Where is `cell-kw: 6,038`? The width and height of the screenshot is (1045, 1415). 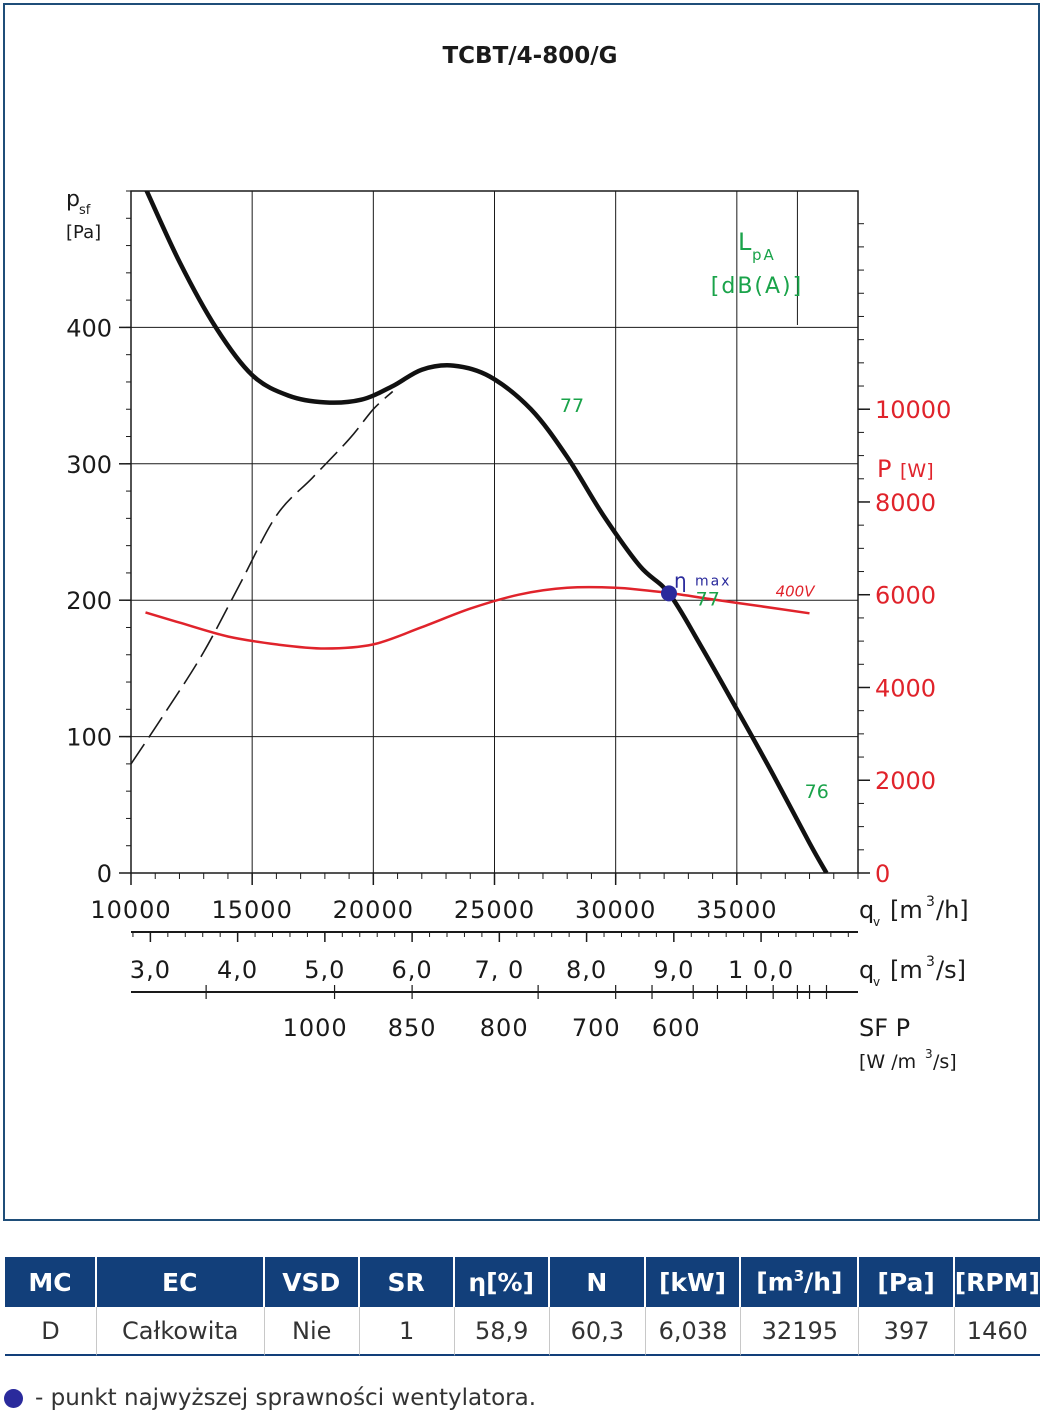 cell-kw: 6,038 is located at coordinates (693, 1331).